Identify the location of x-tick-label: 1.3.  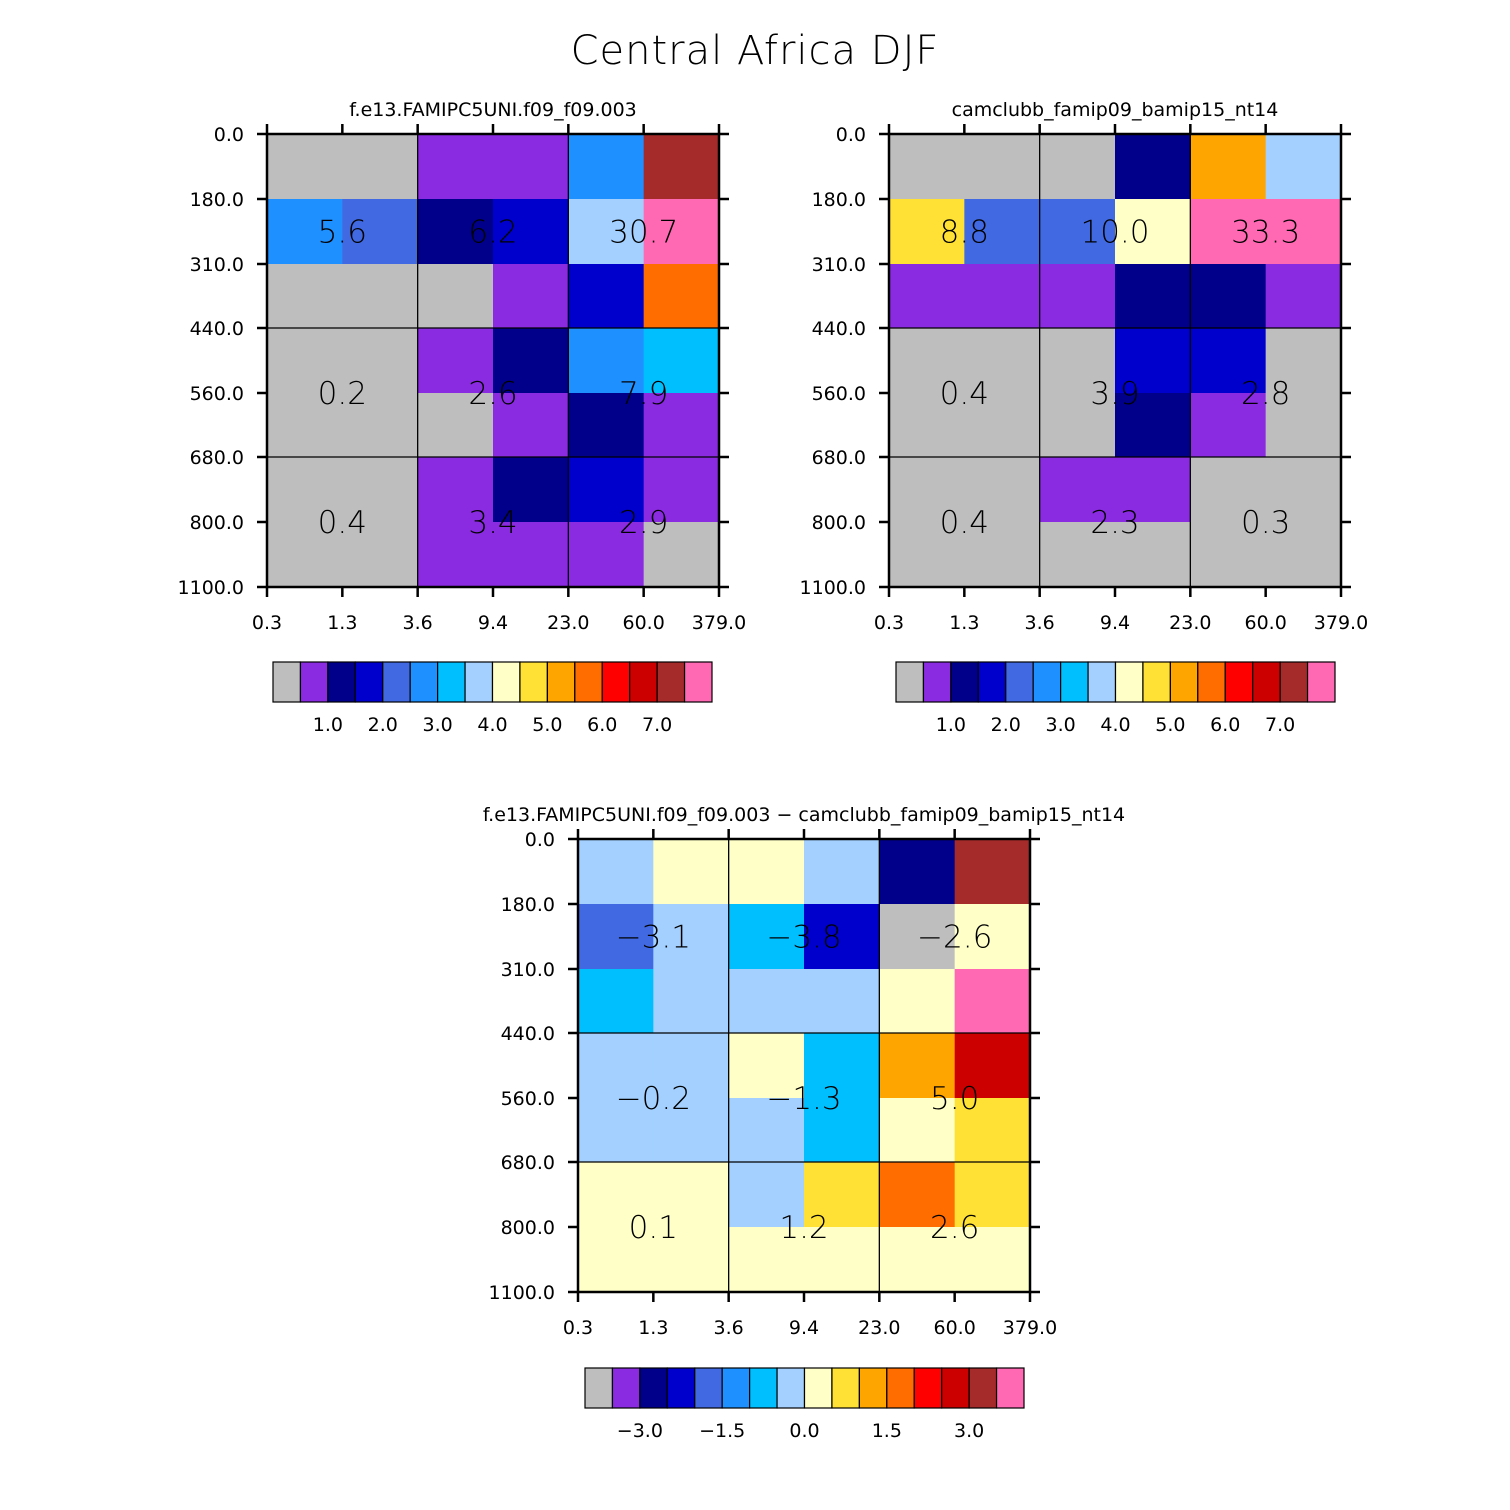
(342, 623).